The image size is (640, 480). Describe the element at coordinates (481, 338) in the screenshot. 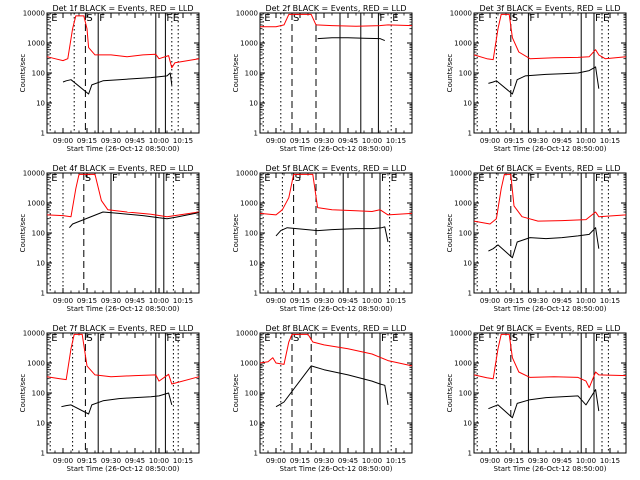

I see `chart-9-marker-label: E` at that location.